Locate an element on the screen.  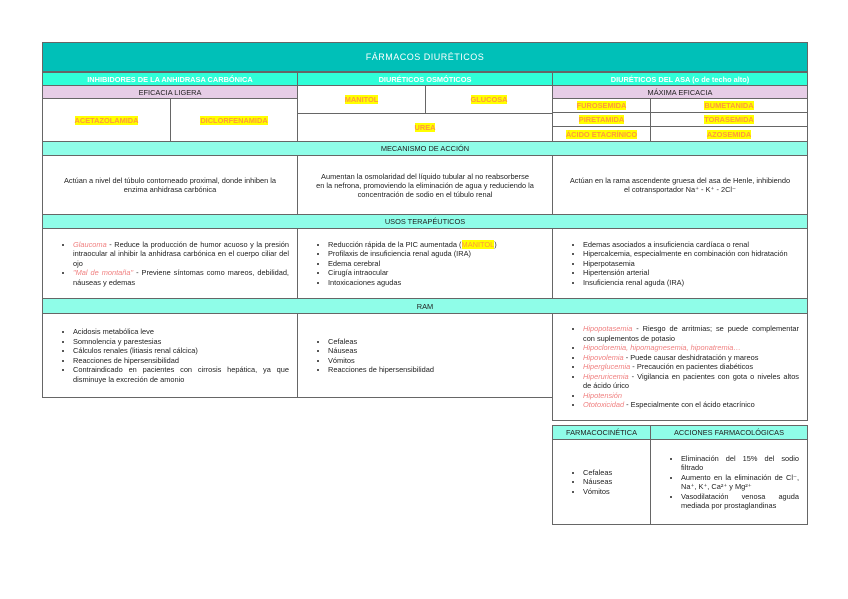
drug-cell: ÁCIDO ETACRÍNICO is located at coordinates (601, 134).